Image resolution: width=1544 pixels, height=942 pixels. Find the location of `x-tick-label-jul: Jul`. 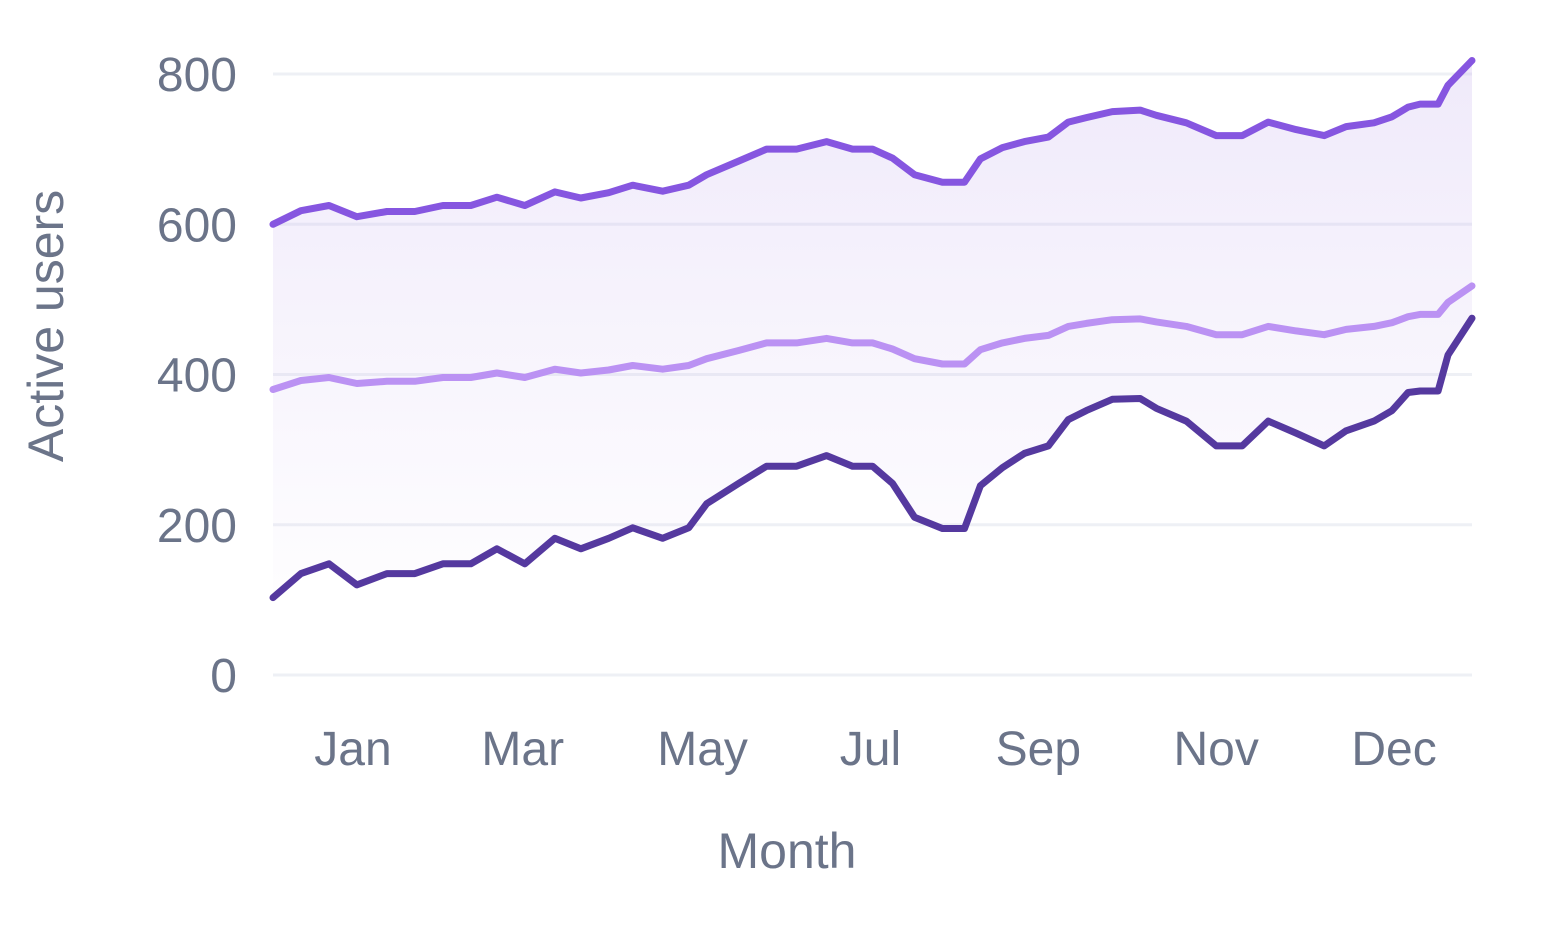

x-tick-label-jul: Jul is located at coordinates (870, 749).